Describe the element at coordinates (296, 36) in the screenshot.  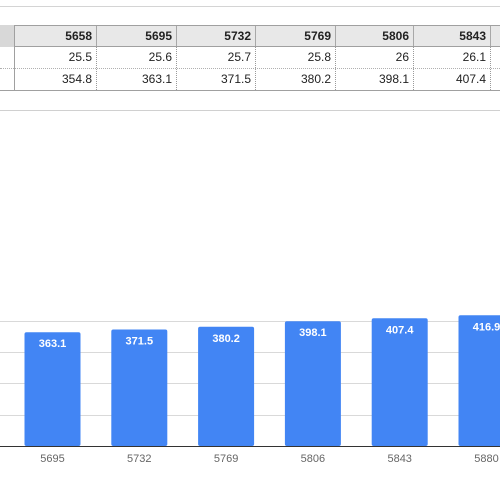
I see `header-cell: 5769` at that location.